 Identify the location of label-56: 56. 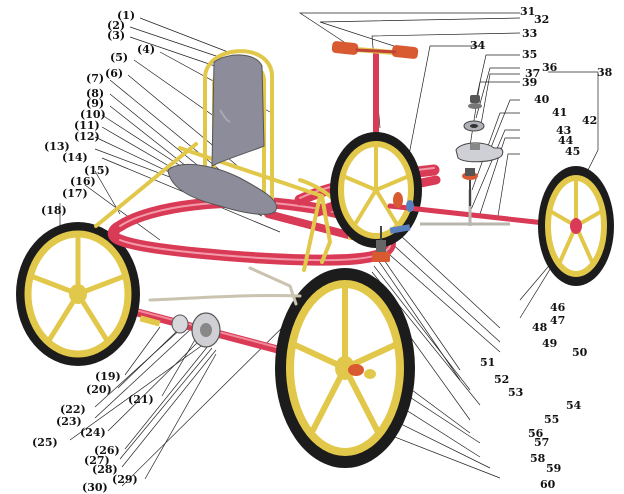
(536, 433).